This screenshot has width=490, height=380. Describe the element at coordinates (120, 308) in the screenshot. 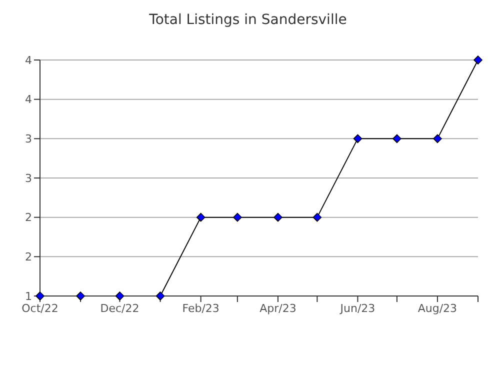

I see `x-tick-label: Dec/22` at that location.